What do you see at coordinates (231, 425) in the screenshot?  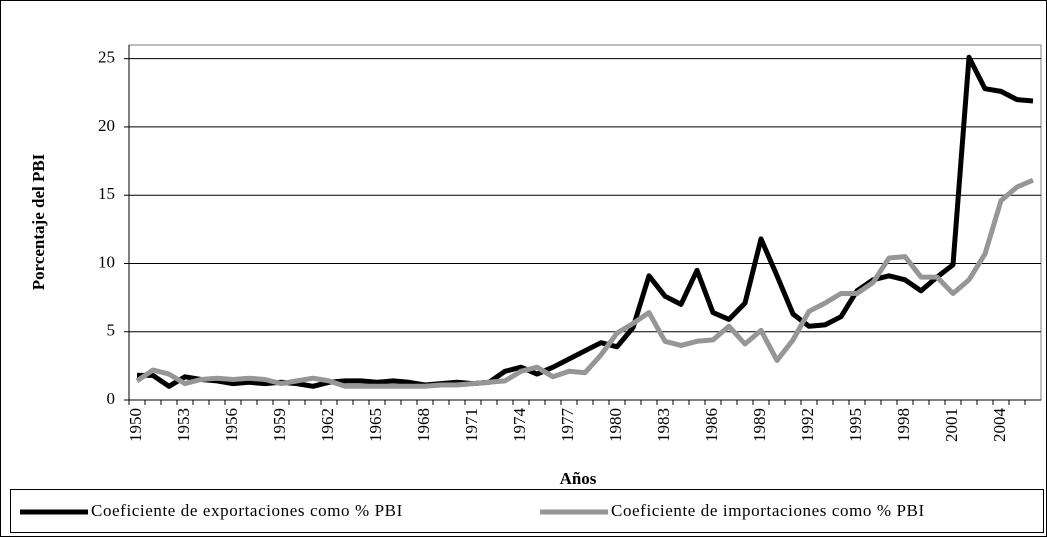 I see `x-tick-label: 1956` at bounding box center [231, 425].